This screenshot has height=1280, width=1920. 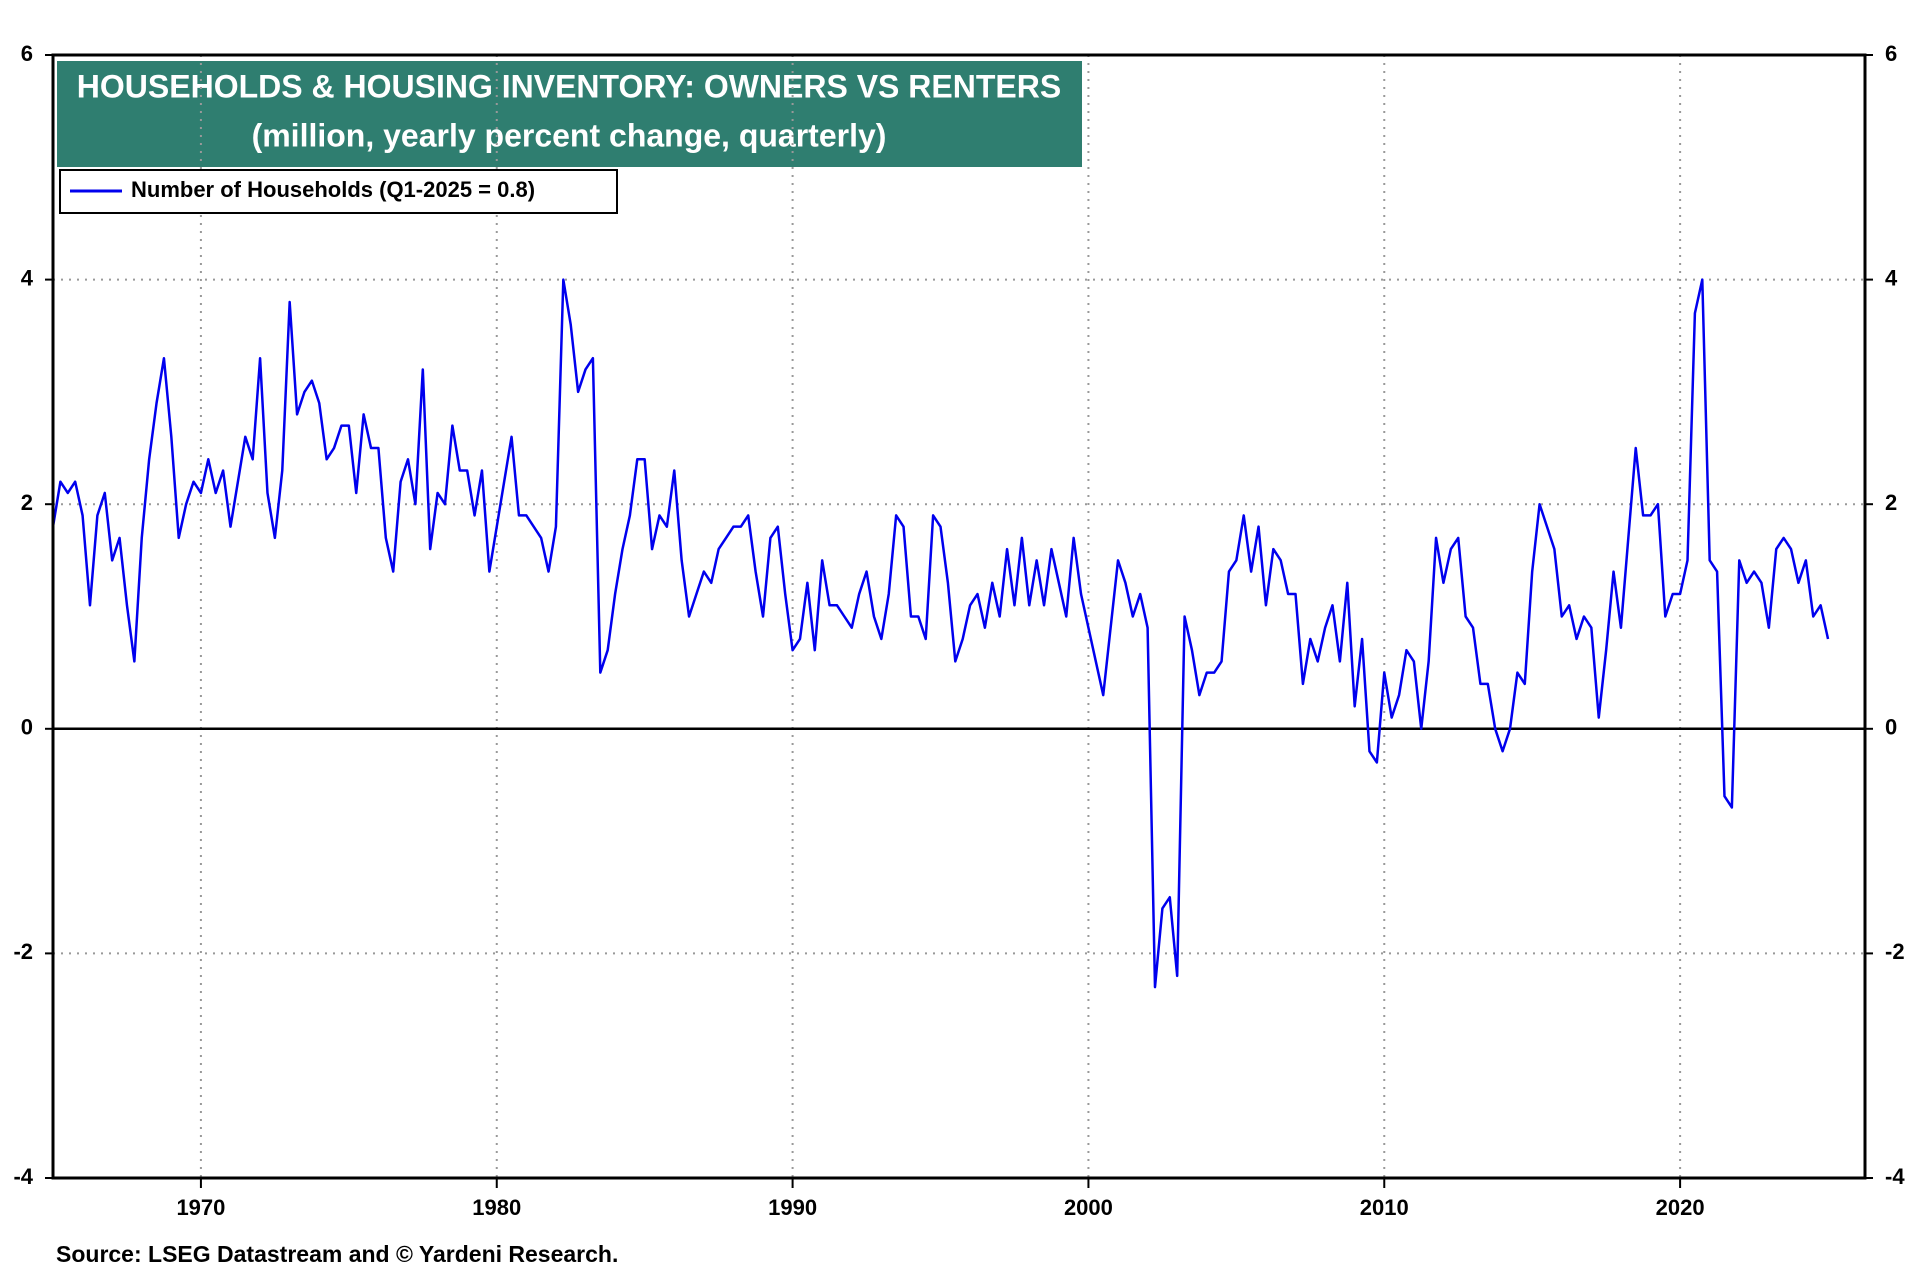 I want to click on legend-label: Number of Households (Q1-2025 = 0.8), so click(x=333, y=189).